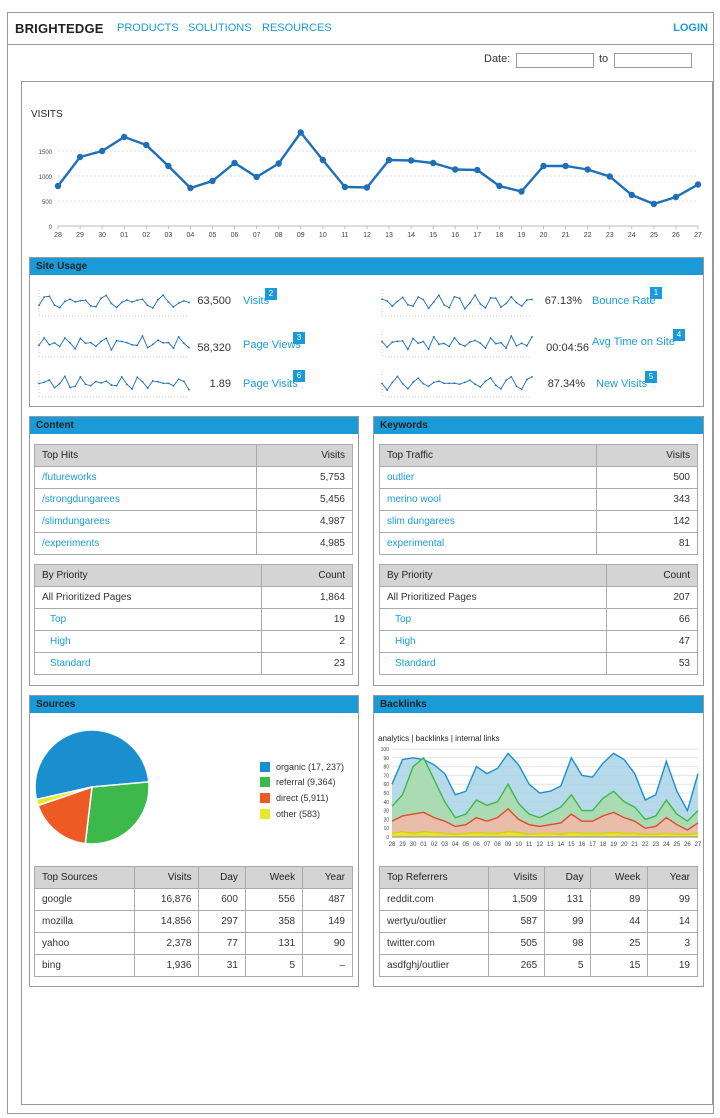 The width and height of the screenshot is (720, 1118). Describe the element at coordinates (222, 921) in the screenshot. I see `table-cell: 297` at that location.